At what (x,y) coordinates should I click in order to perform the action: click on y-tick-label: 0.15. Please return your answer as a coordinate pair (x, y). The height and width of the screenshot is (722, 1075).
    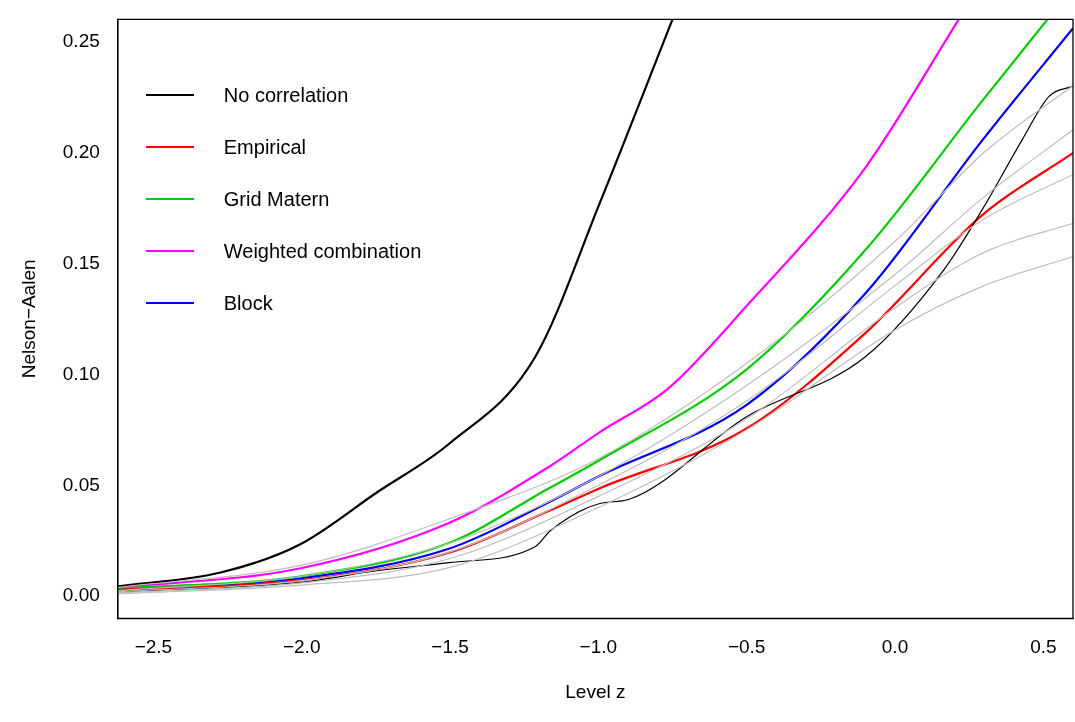
    Looking at the image, I should click on (81, 262).